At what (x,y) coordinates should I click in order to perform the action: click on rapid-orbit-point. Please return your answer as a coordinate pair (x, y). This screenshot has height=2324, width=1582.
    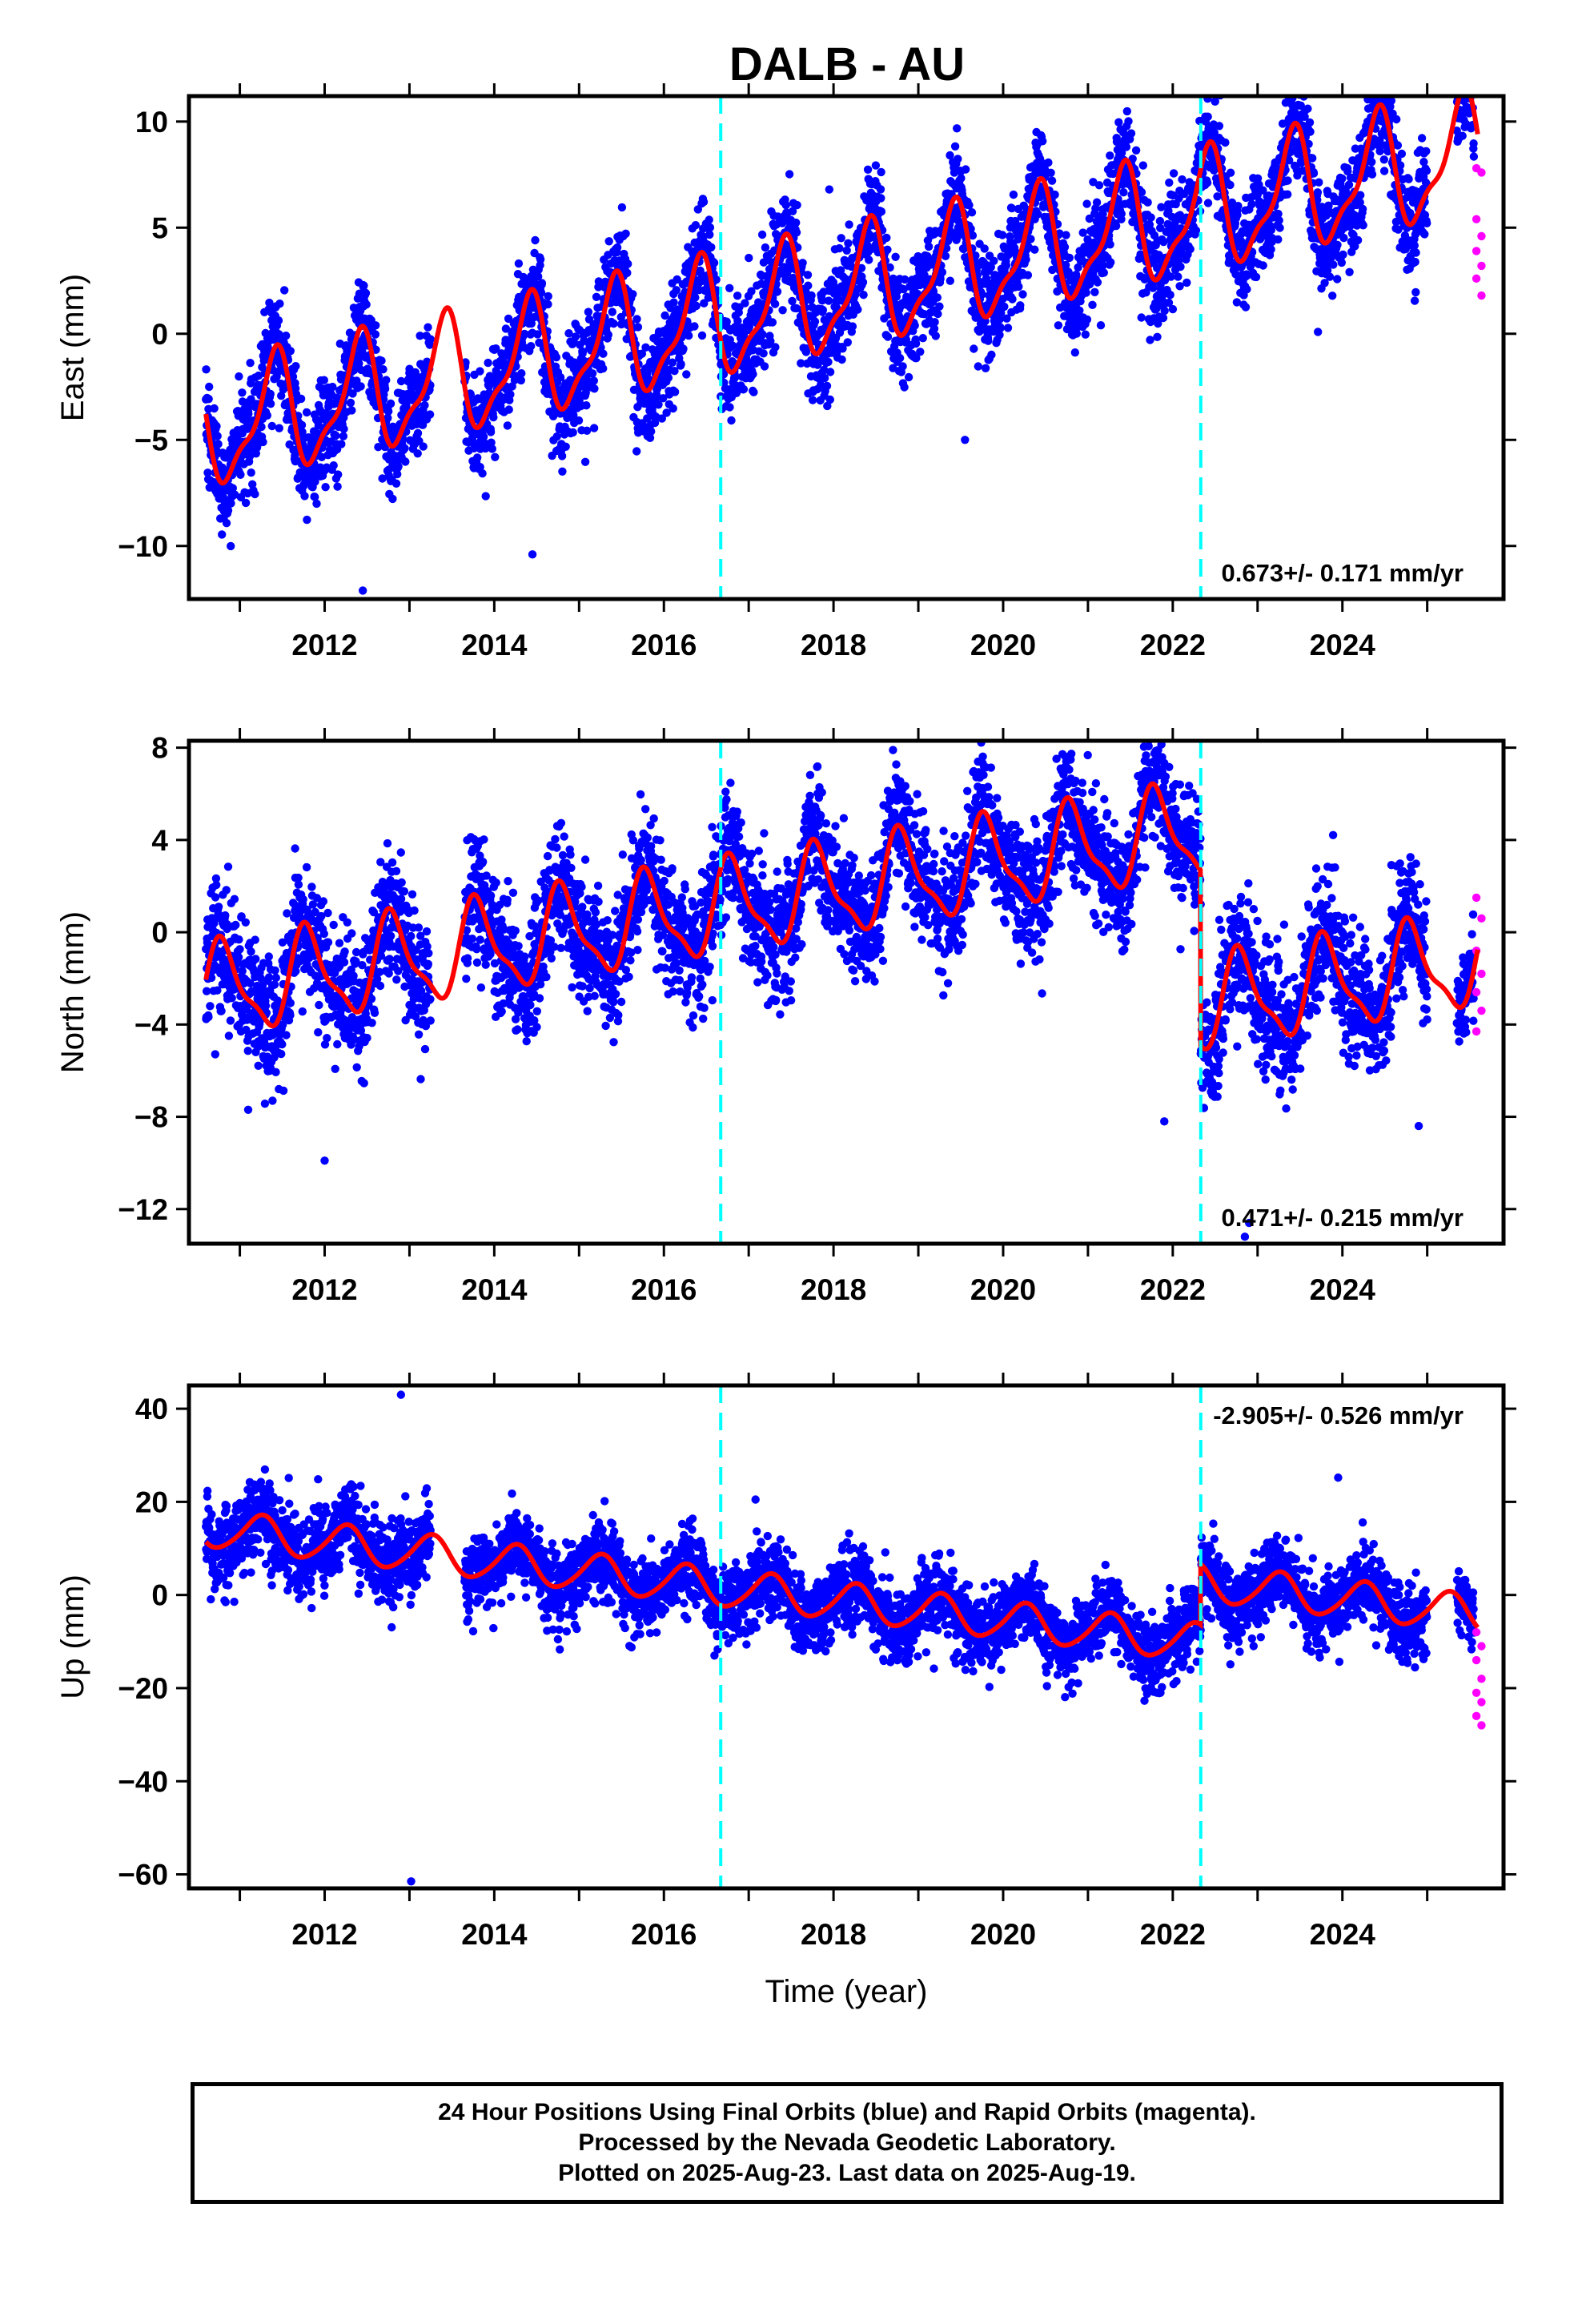
    Looking at the image, I should click on (1481, 295).